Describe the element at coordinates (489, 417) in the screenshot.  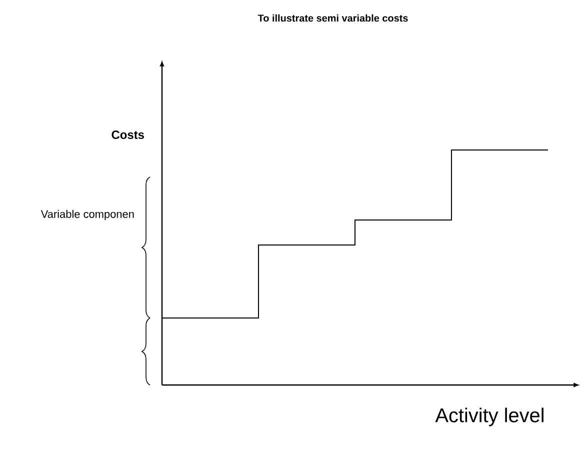
I see `x-axis-title: Activity level` at that location.